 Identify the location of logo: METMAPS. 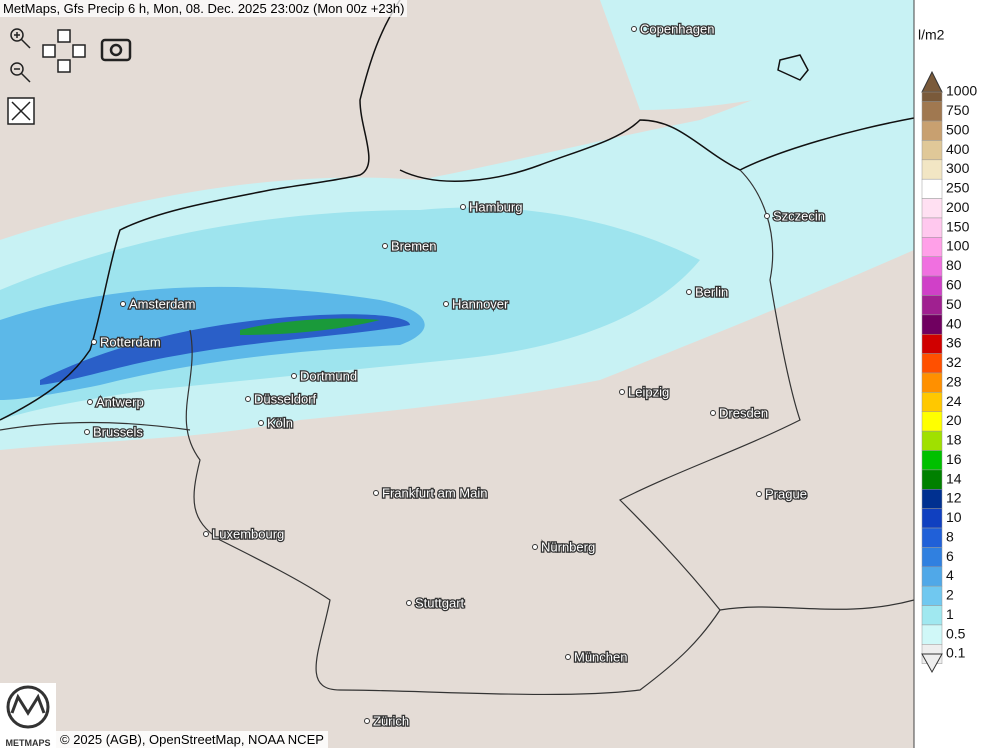
(28, 715).